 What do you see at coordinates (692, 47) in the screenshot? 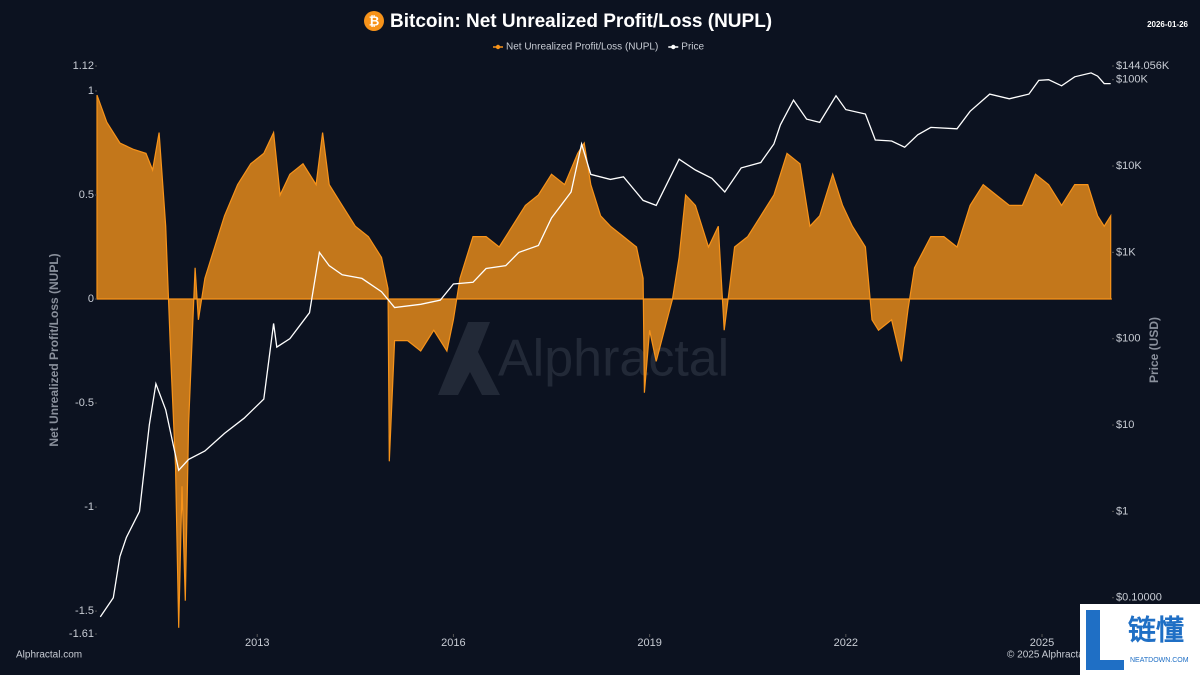
I see `legend-label: Price` at bounding box center [692, 47].